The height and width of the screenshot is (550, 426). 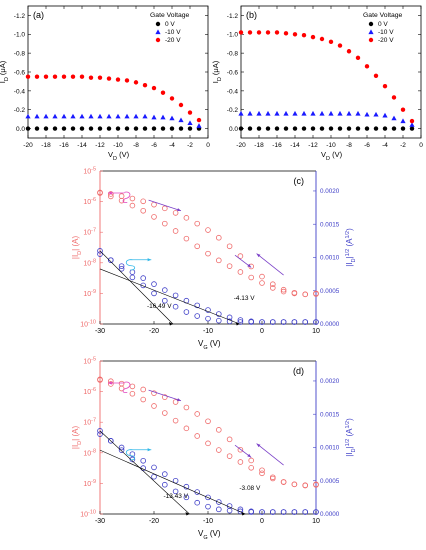 What do you see at coordinates (251, 15) in the screenshot?
I see `panel-label: (b)` at bounding box center [251, 15].